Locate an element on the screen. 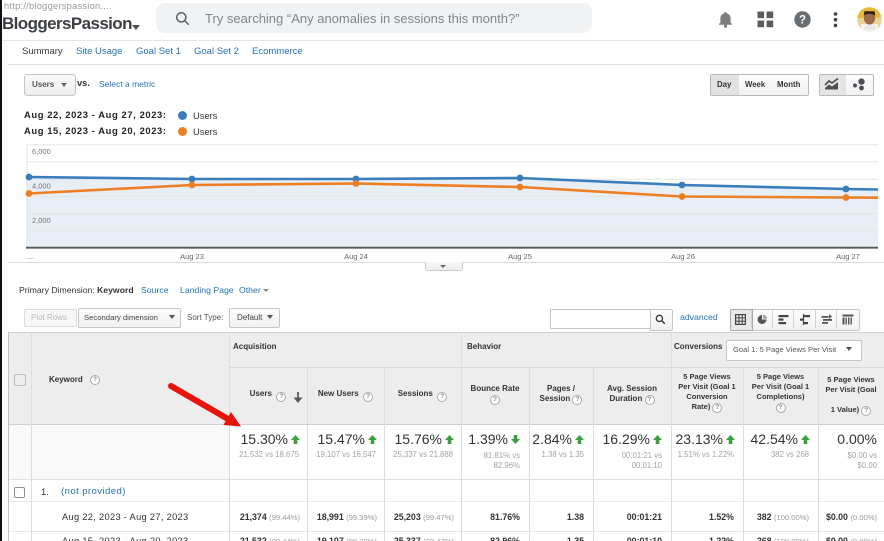 The image size is (884, 541). svg-text: Aug 25 is located at coordinates (520, 256).